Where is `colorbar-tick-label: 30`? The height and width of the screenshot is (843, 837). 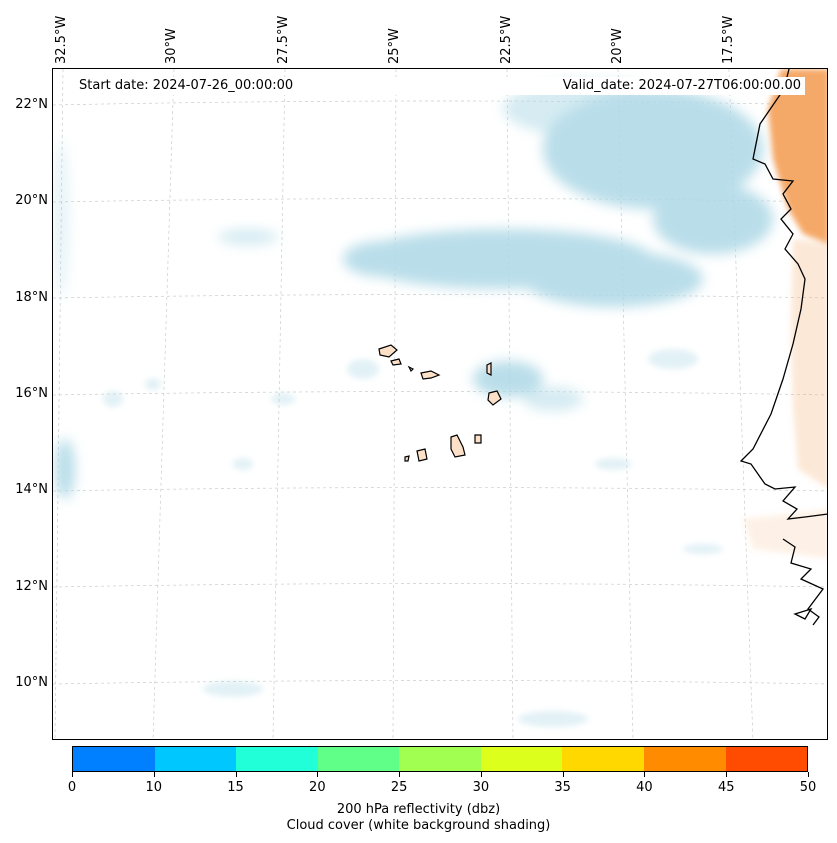 colorbar-tick-label: 30 is located at coordinates (481, 787).